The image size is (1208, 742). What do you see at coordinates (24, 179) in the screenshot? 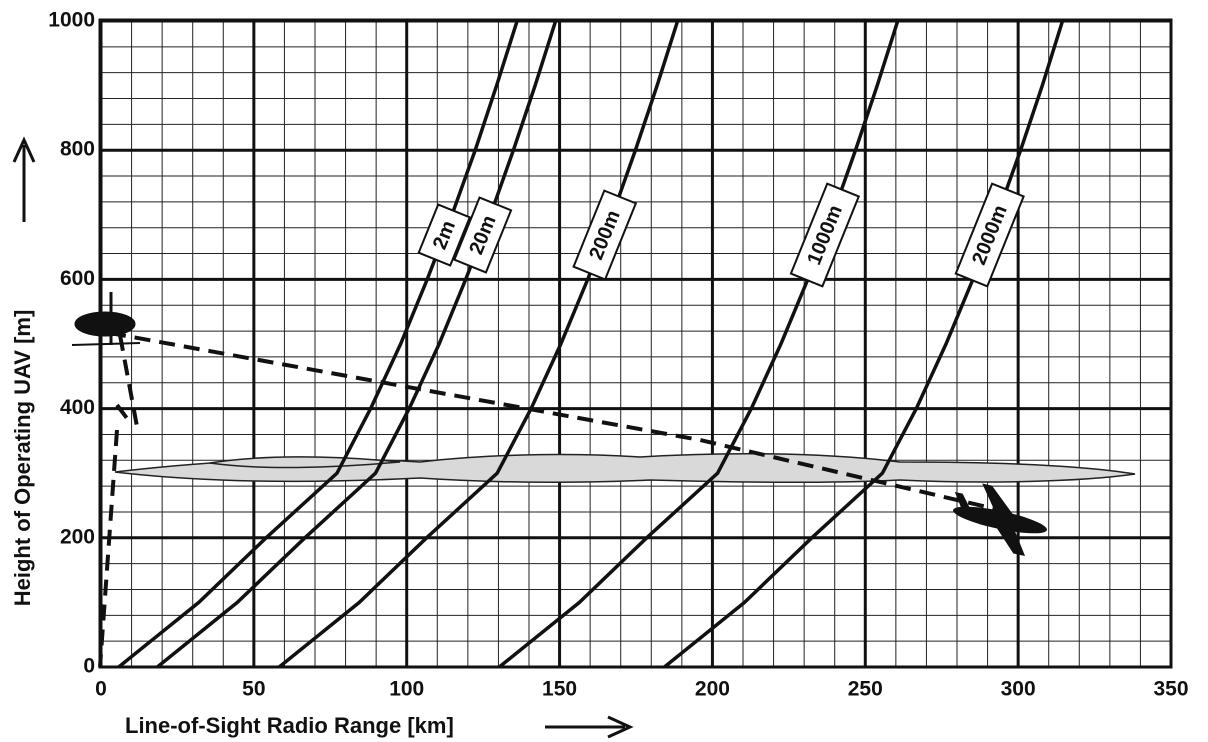
I see `y-axis-arrow` at bounding box center [24, 179].